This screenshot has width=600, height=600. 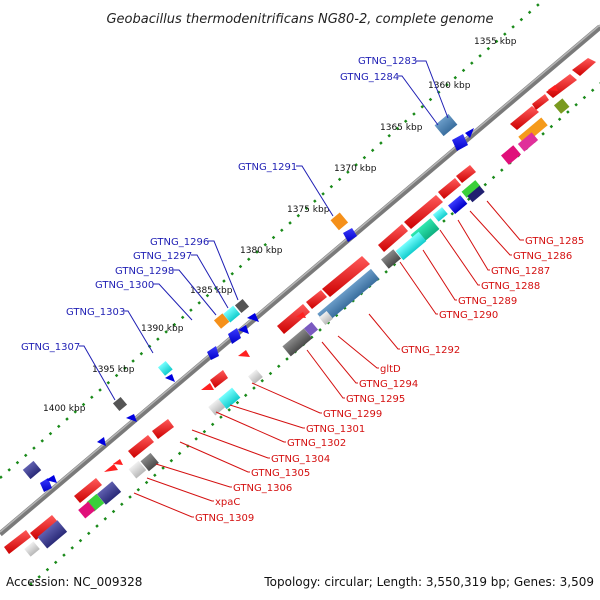 I want to click on label-gtng-1301: GTNG_1301, so click(x=335, y=429).